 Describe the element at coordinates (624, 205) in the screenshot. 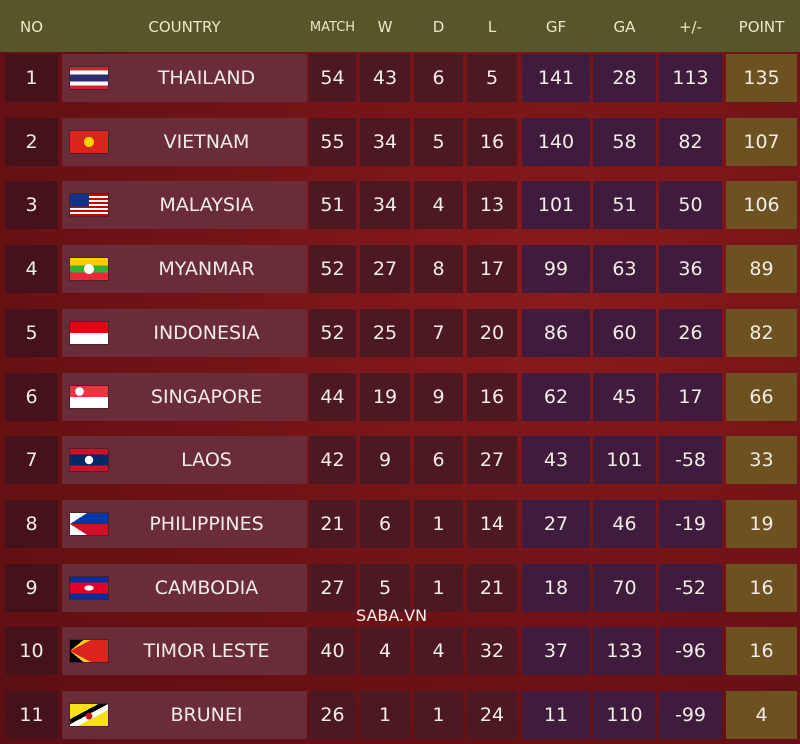

I see `stat-cell: 51` at that location.